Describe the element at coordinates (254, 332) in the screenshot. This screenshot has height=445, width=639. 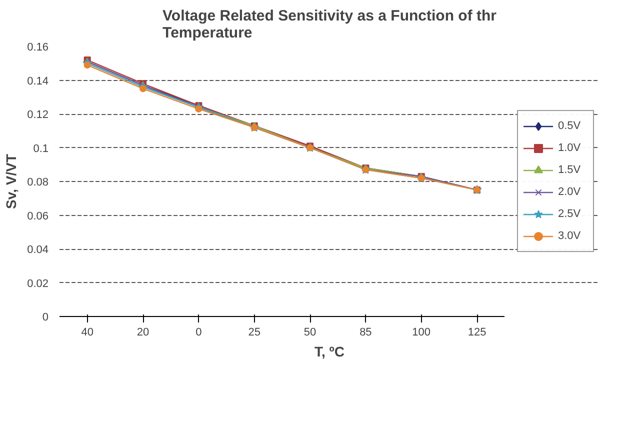
I see `x-tick-label: 25` at that location.